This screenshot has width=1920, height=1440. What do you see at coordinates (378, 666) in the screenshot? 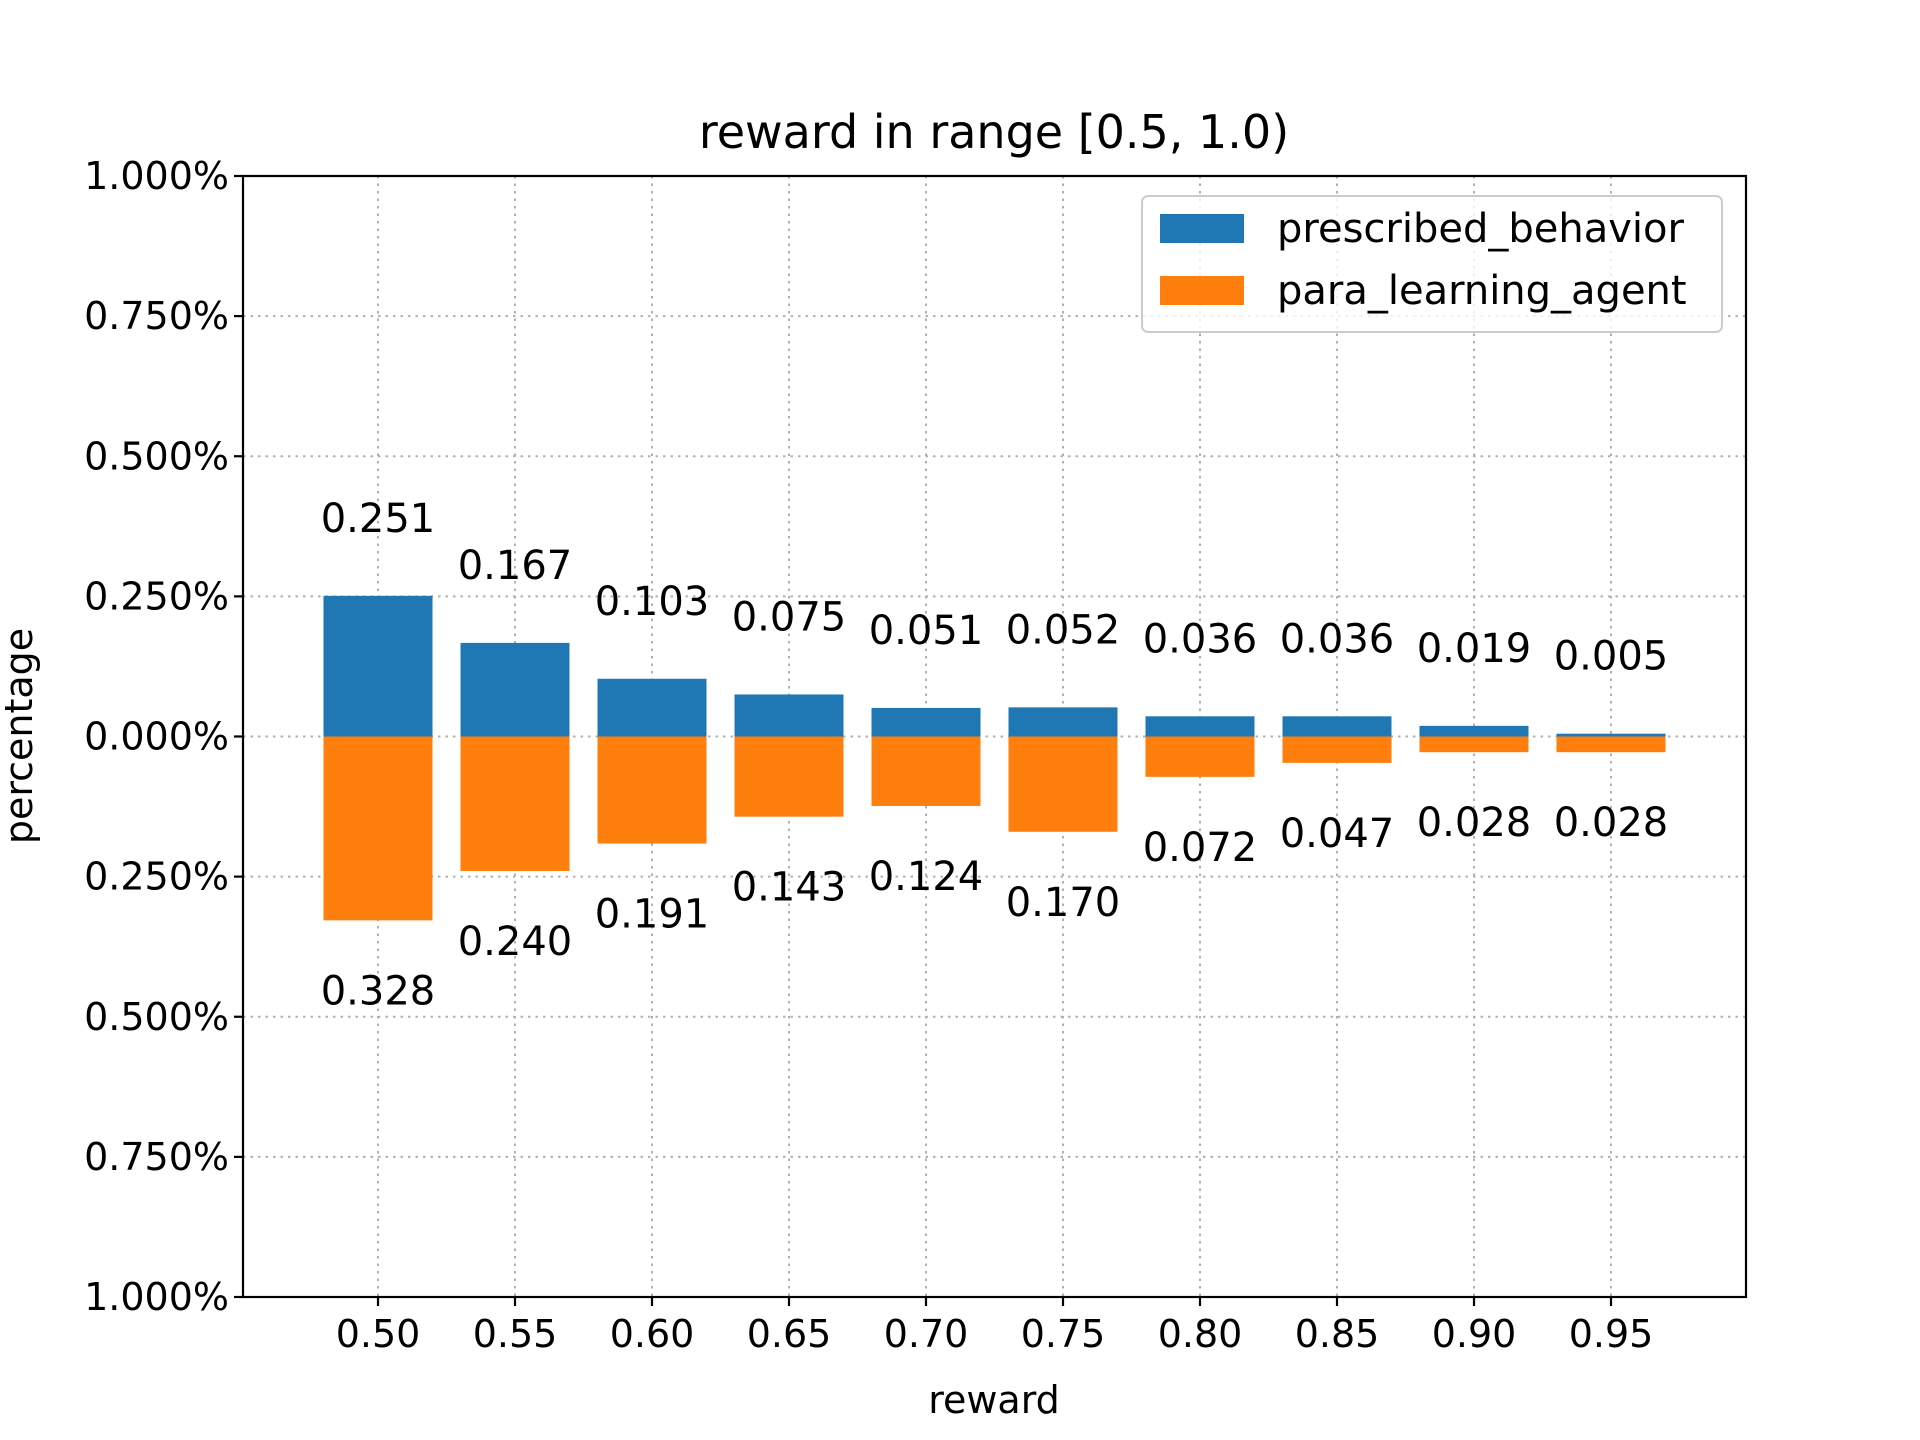
I see `bar-prescribed_behavior-0.50` at bounding box center [378, 666].